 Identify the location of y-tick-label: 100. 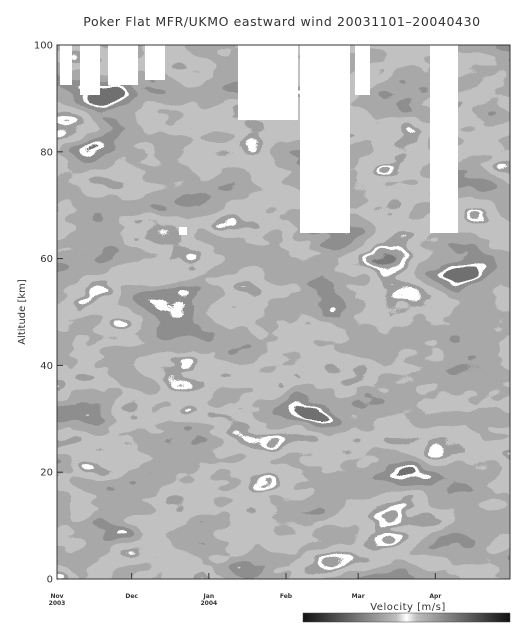
(43, 46).